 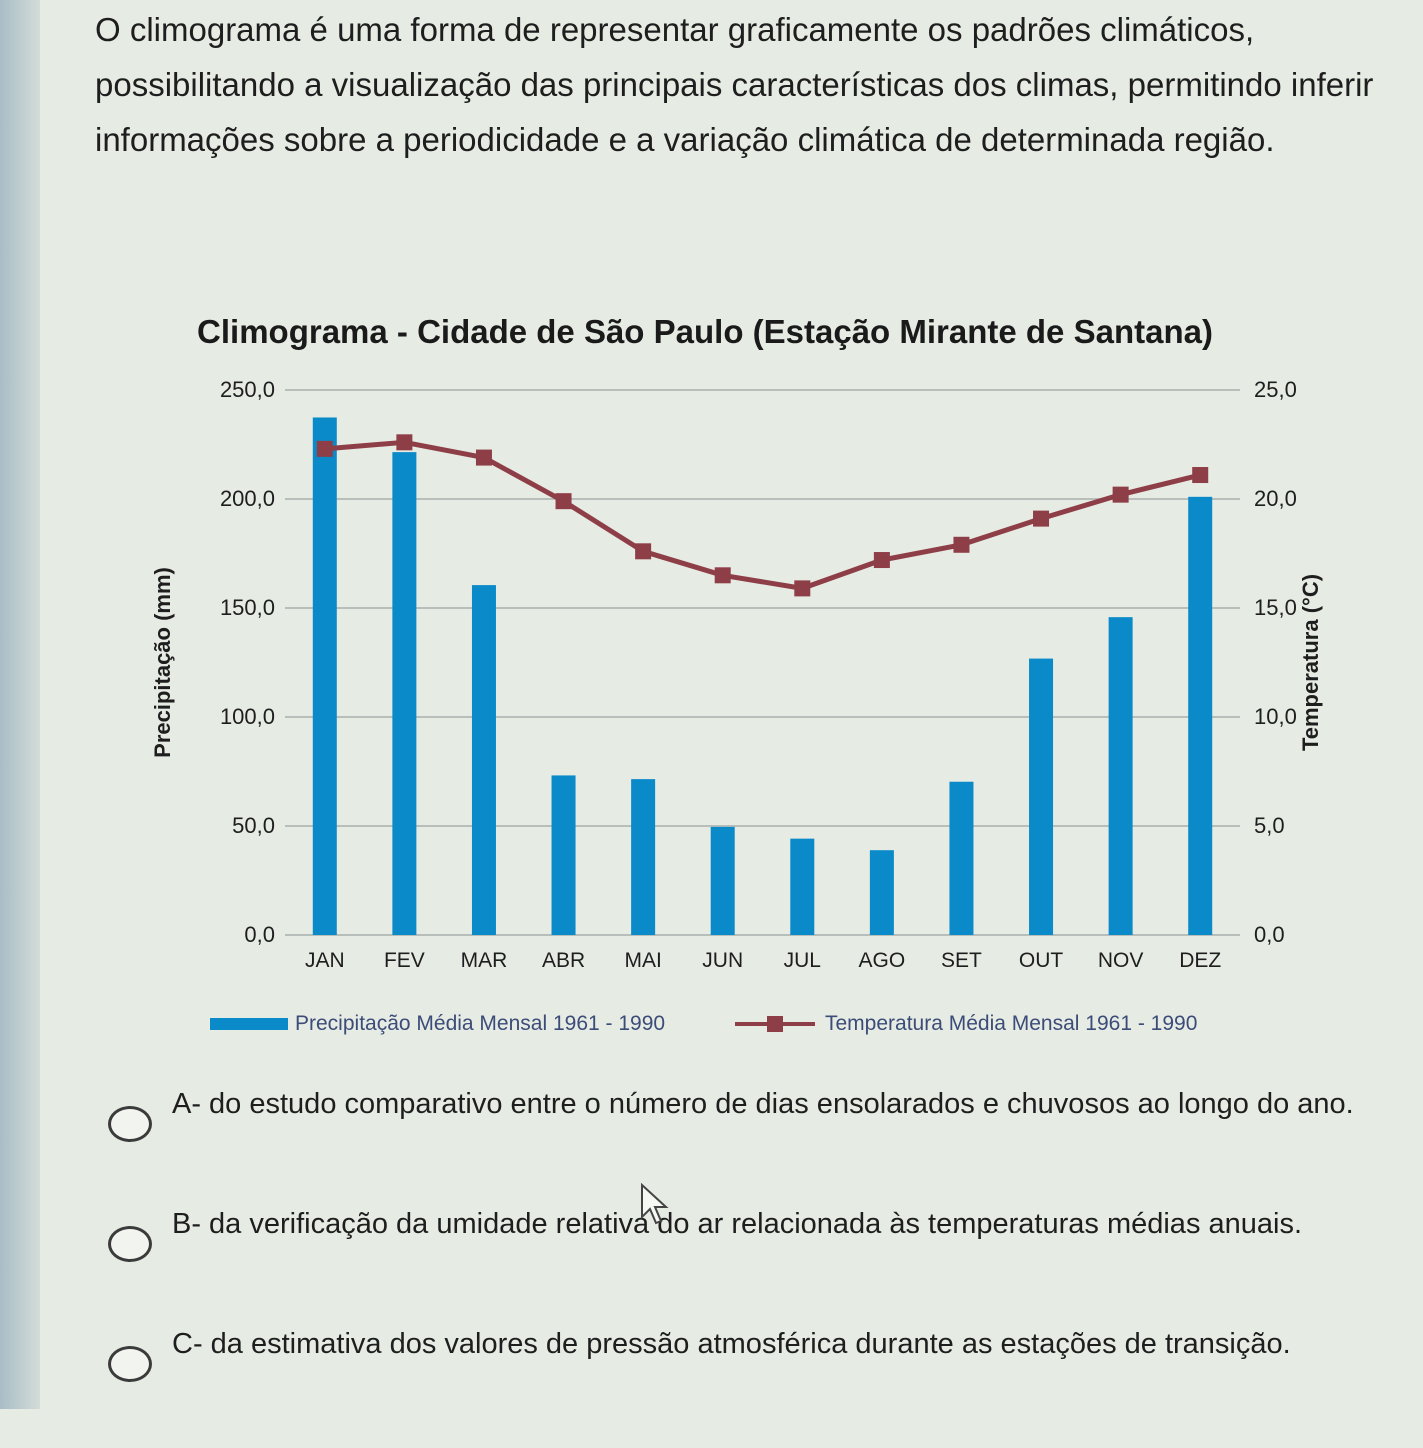 What do you see at coordinates (20, 704) in the screenshot?
I see `left-edge-strip` at bounding box center [20, 704].